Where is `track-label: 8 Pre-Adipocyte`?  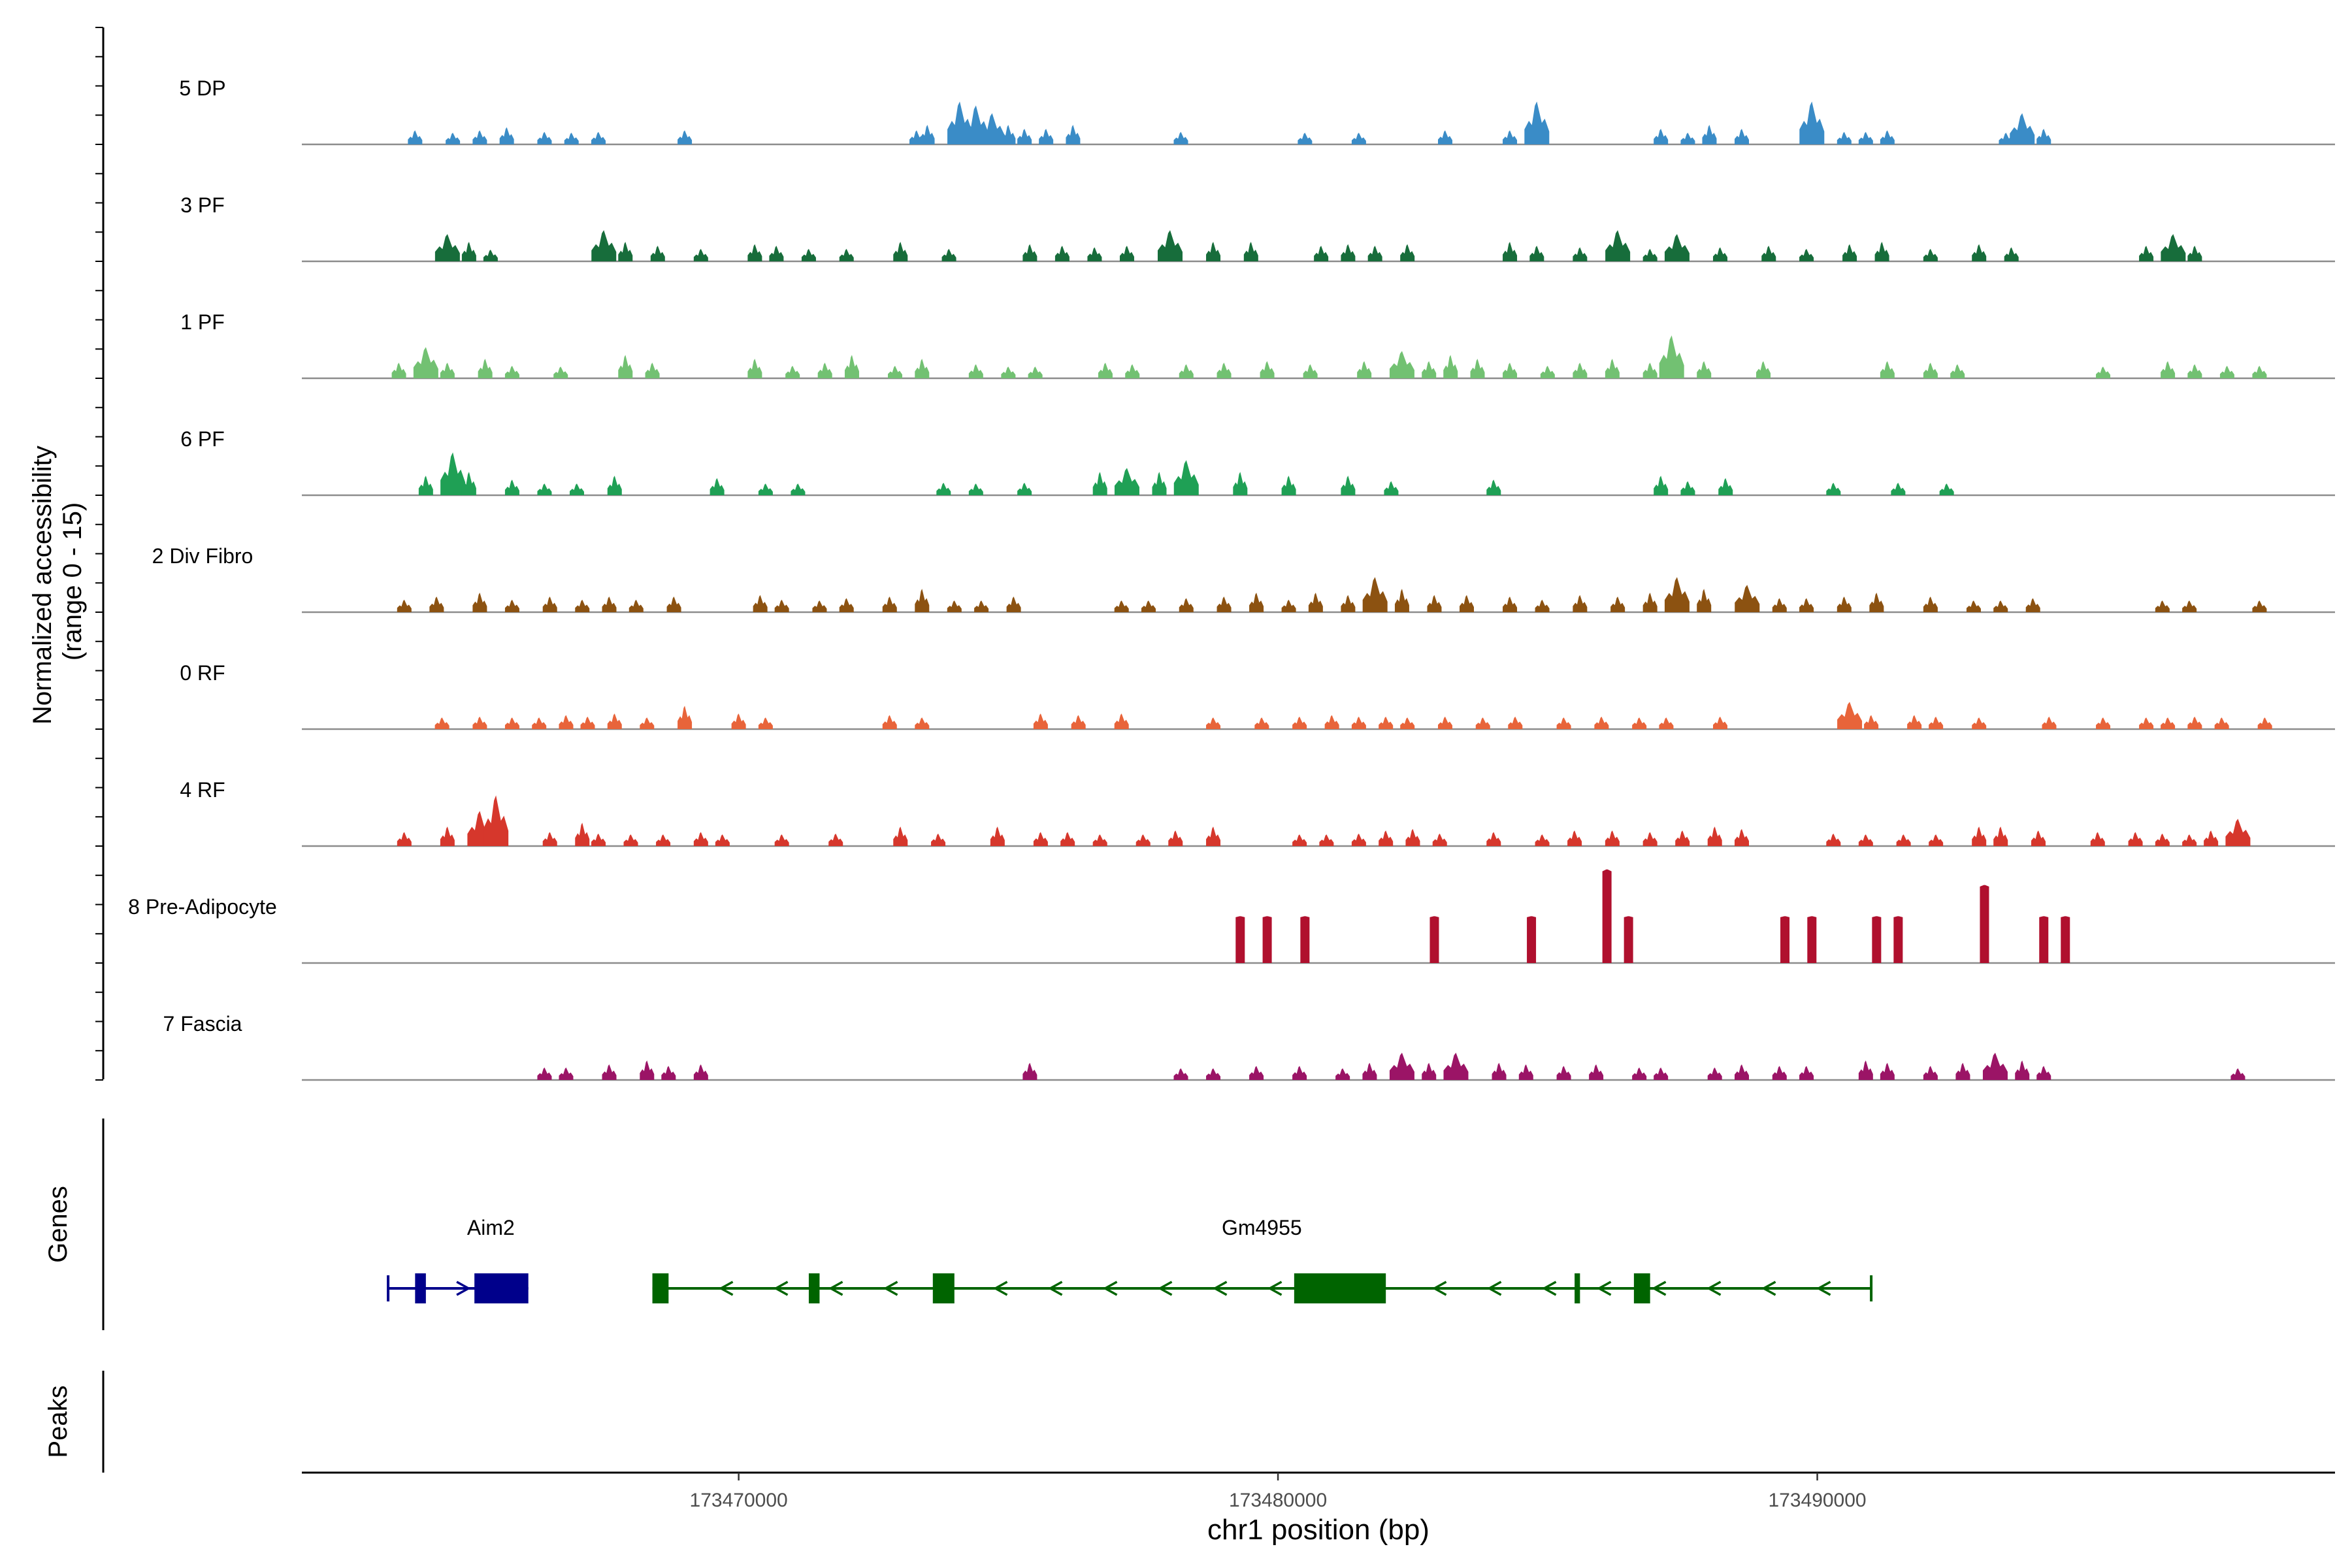
track-label: 8 Pre-Adipocyte is located at coordinates (202, 907).